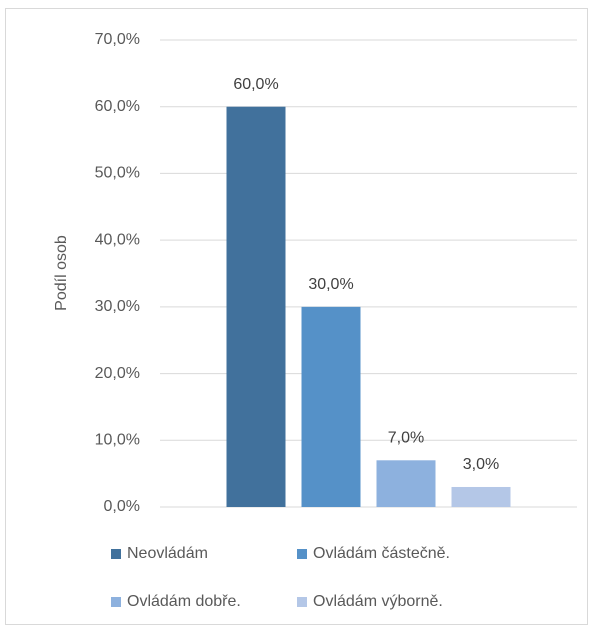  I want to click on data-label: 7,0%, so click(406, 438).